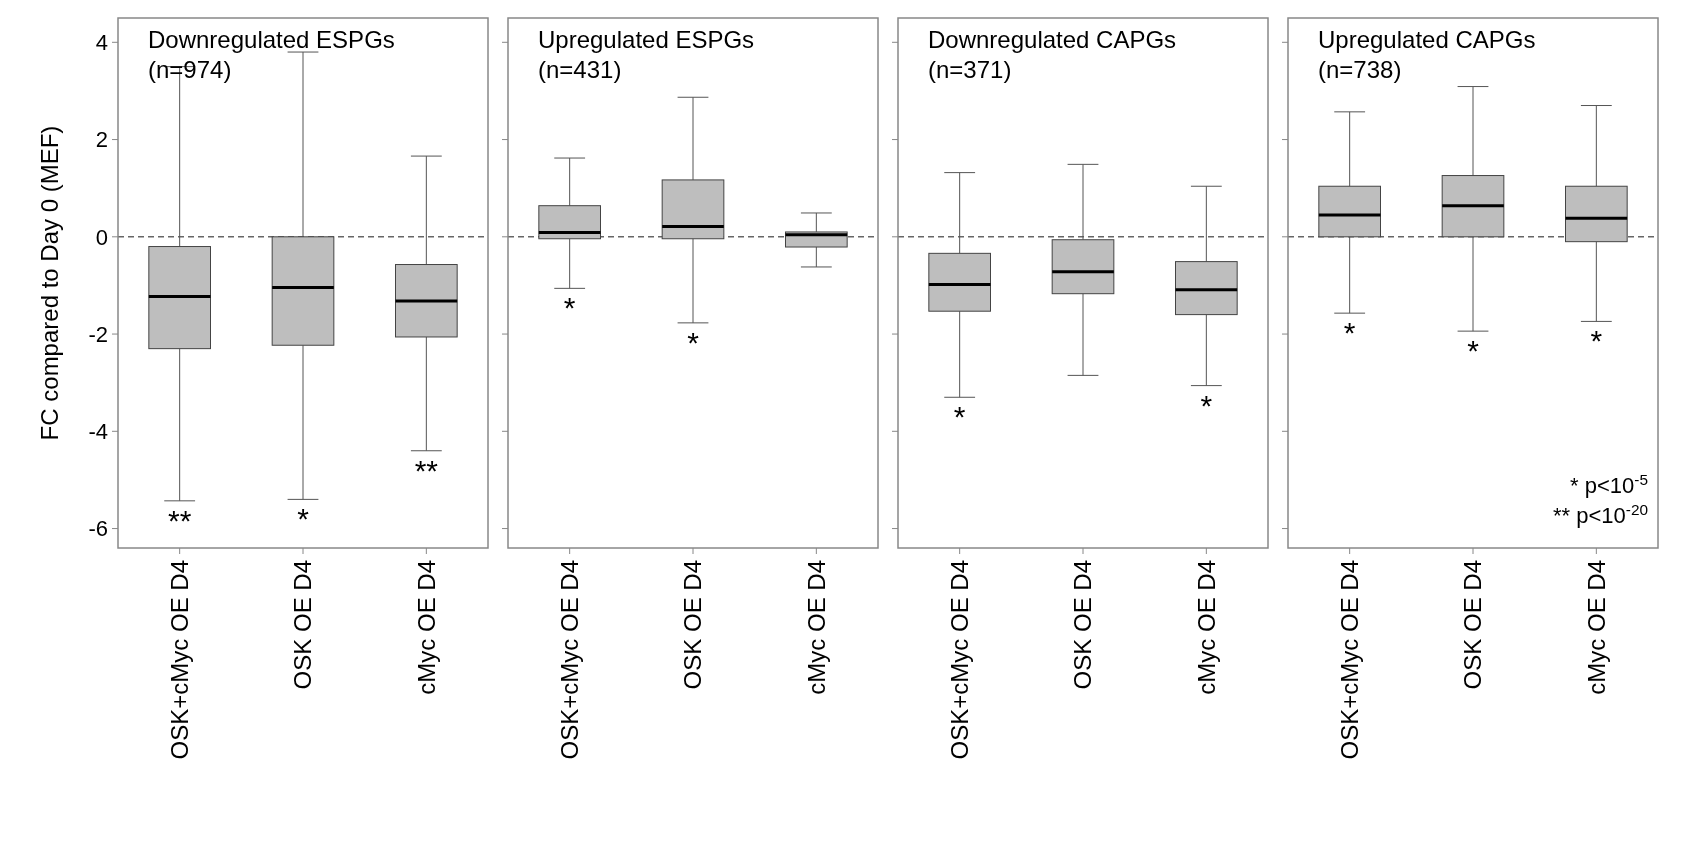 This screenshot has width=1696, height=843. I want to click on annotation: ** p<10$^{-20}$, so click(1600, 514).